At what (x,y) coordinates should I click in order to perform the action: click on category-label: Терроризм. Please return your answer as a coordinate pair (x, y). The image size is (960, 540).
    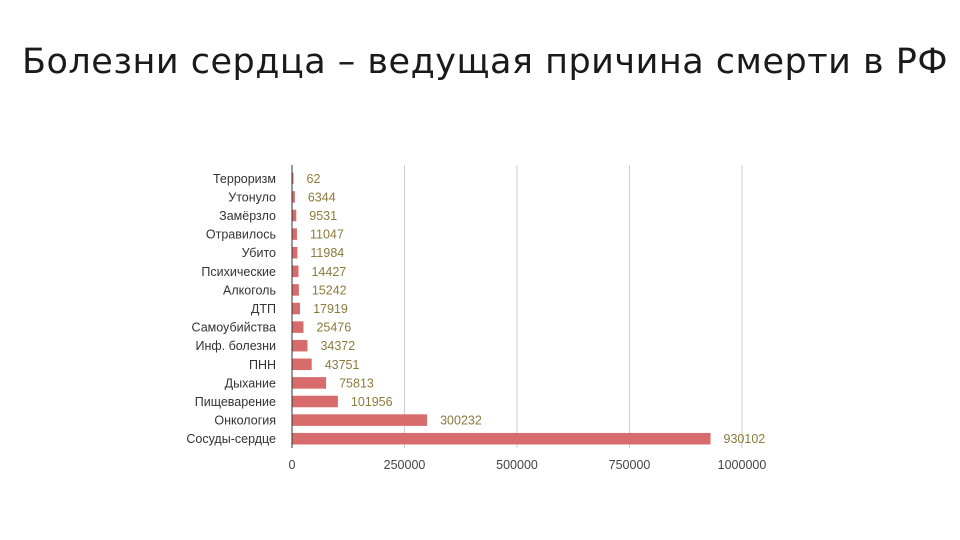
    Looking at the image, I should click on (244, 179).